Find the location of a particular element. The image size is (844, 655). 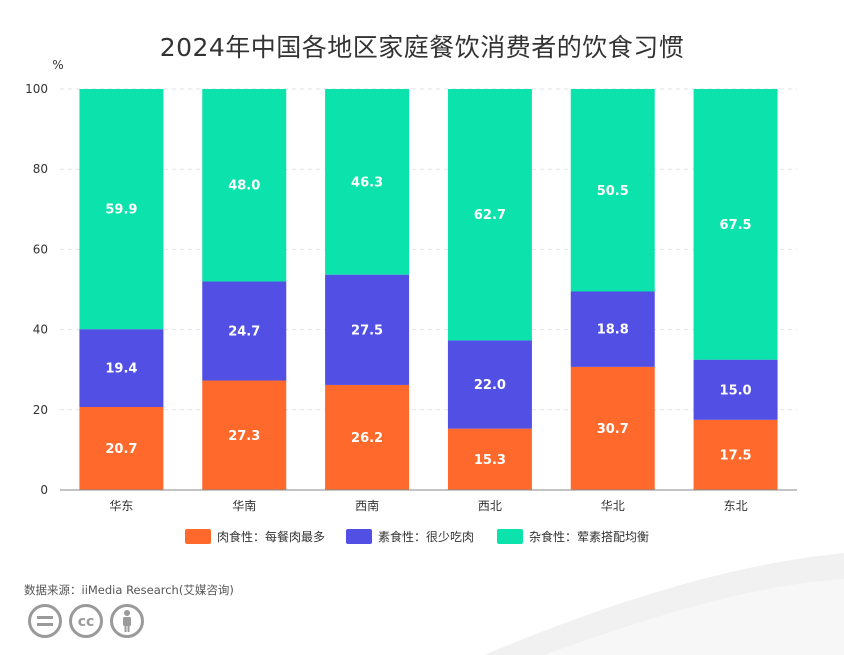

x-tick-label: 西北 is located at coordinates (490, 506).